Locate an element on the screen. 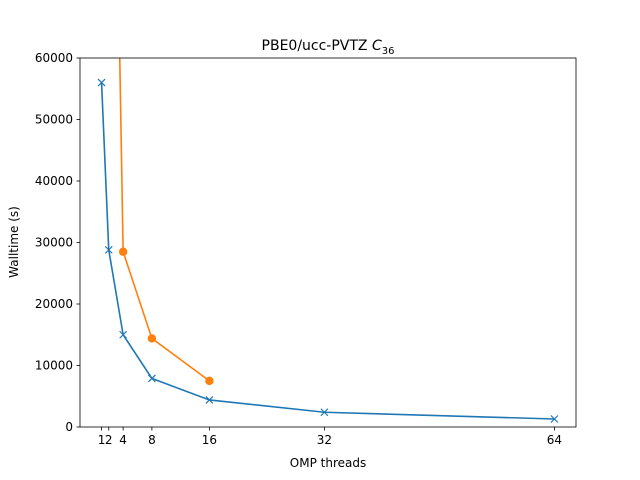 Image resolution: width=640 pixels, height=480 pixels. y-axis-label: Walltime (s) is located at coordinates (14, 242).